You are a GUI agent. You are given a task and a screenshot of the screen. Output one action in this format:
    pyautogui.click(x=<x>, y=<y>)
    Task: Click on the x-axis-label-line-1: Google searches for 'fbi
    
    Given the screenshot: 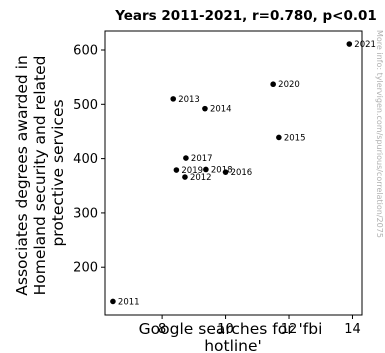 What is the action you would take?
    pyautogui.click(x=231, y=329)
    